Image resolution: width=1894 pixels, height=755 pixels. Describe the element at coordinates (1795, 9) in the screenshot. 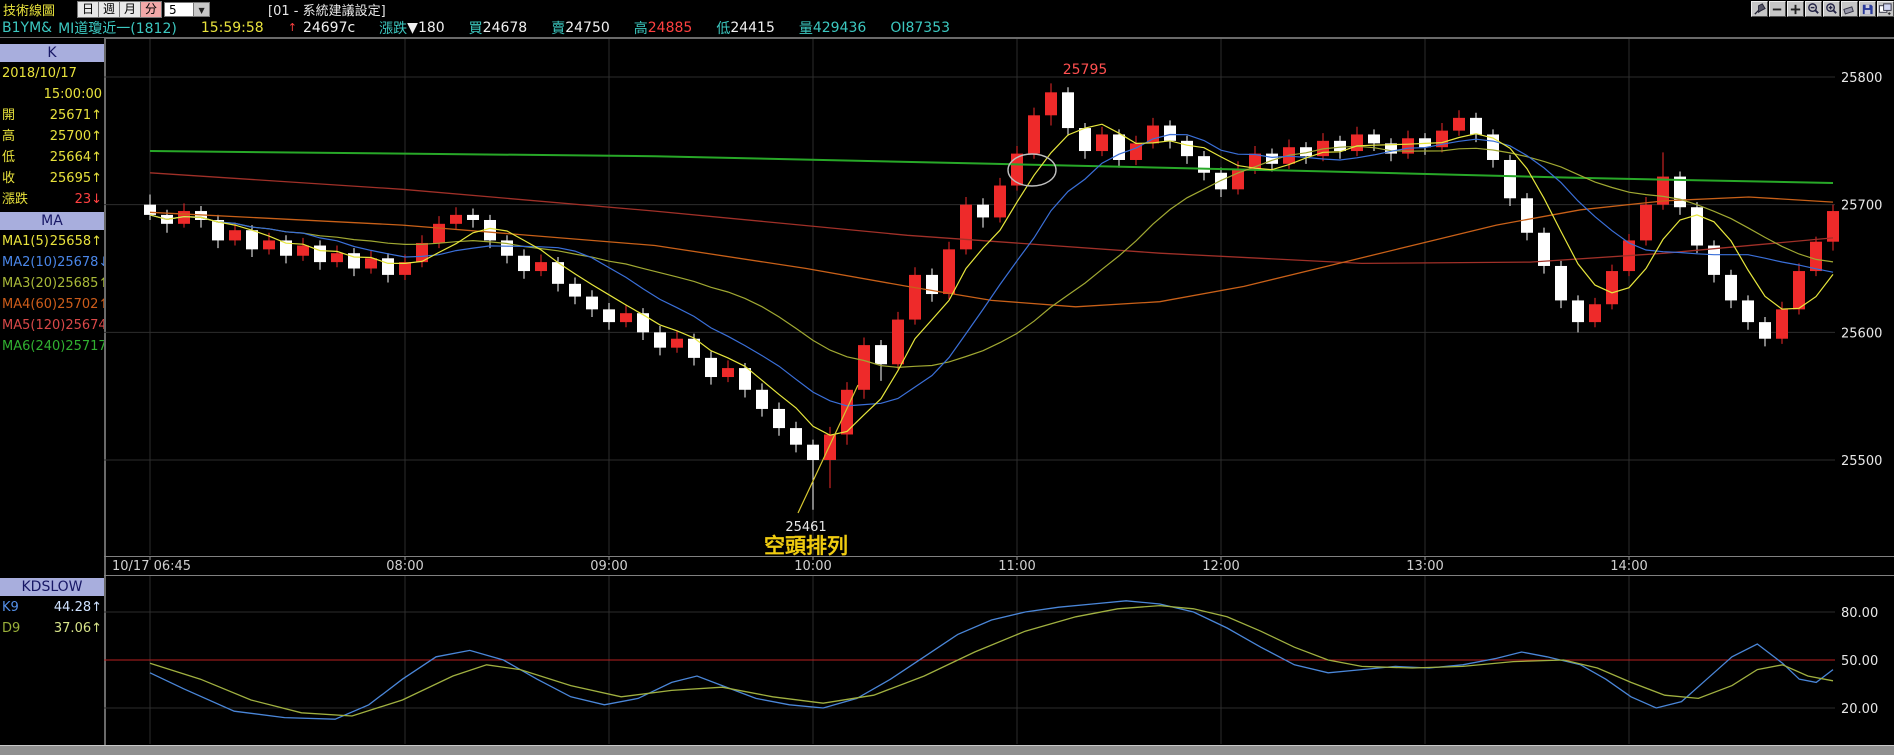

I see `plus-icon` at that location.